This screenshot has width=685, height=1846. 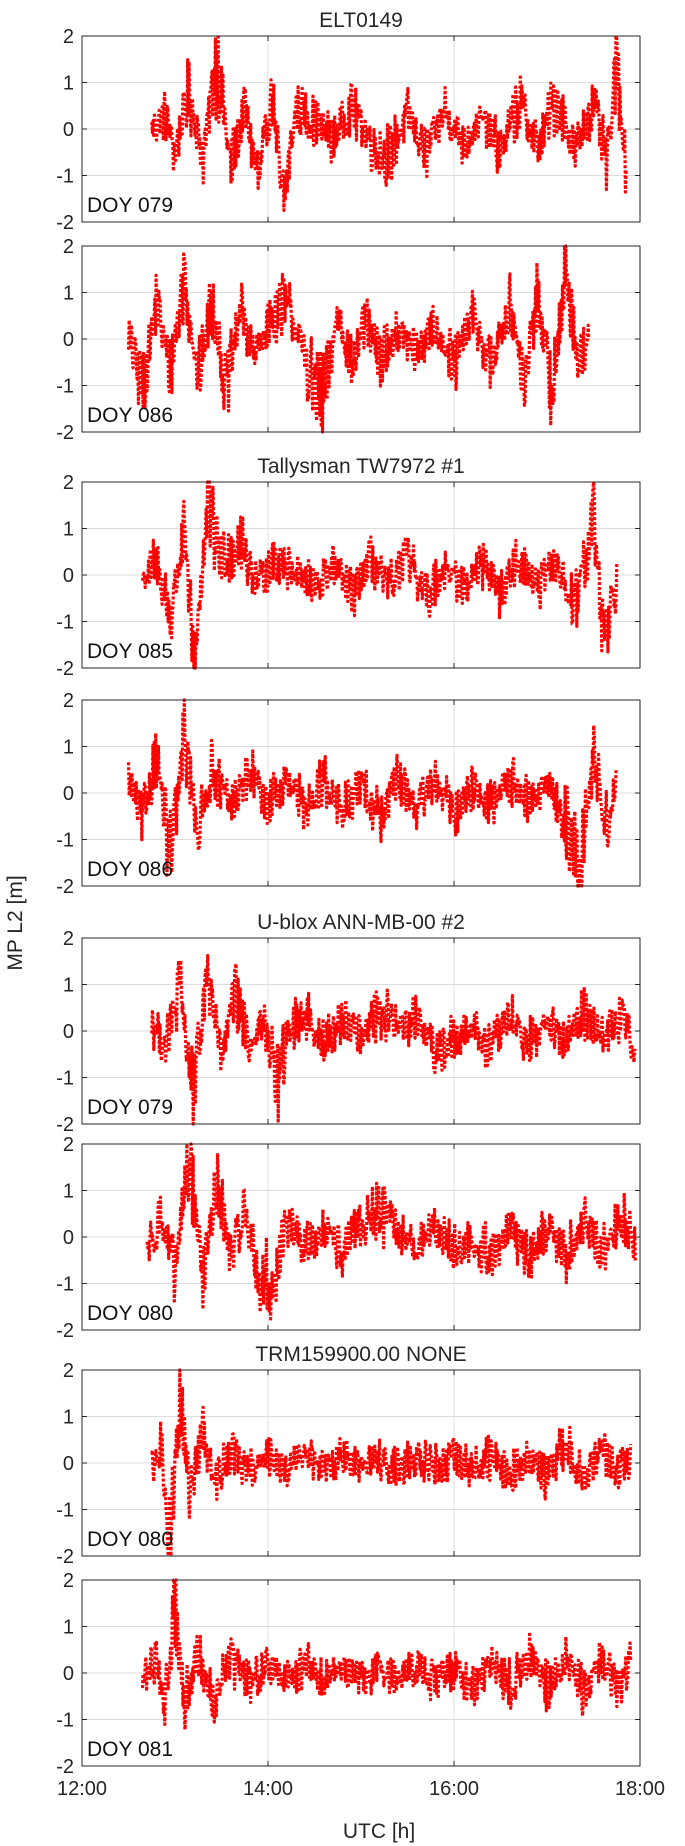 I want to click on panel-7: -2 -1 0 1 2 DOY 081, so click(x=348, y=1674).